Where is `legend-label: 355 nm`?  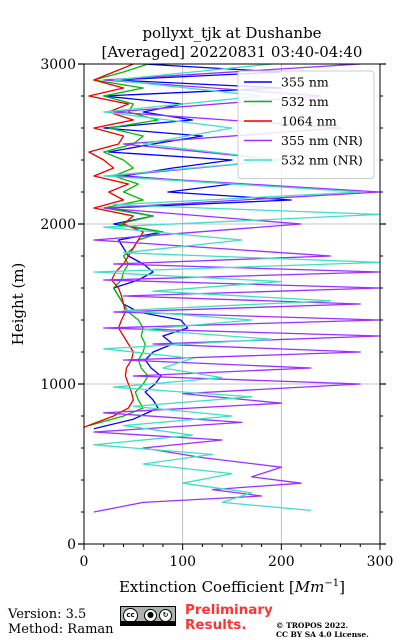 legend-label: 355 nm is located at coordinates (305, 82).